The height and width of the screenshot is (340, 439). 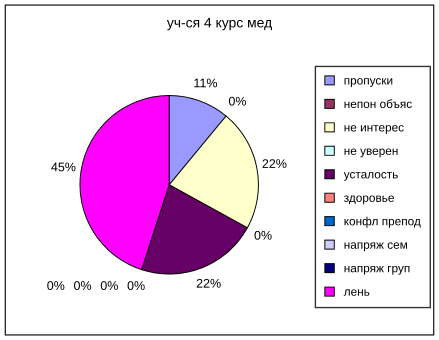 I want to click on legend-label: здоровье, so click(x=369, y=199).